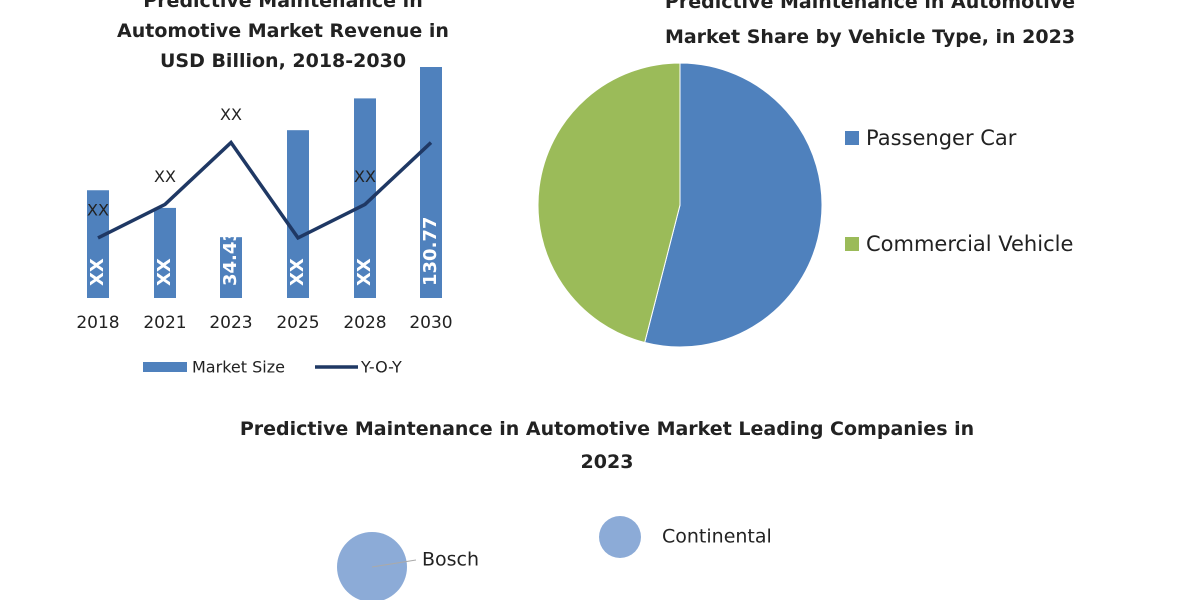  Describe the element at coordinates (941, 138) in the screenshot. I see `legend-label: Passenger Car` at that location.